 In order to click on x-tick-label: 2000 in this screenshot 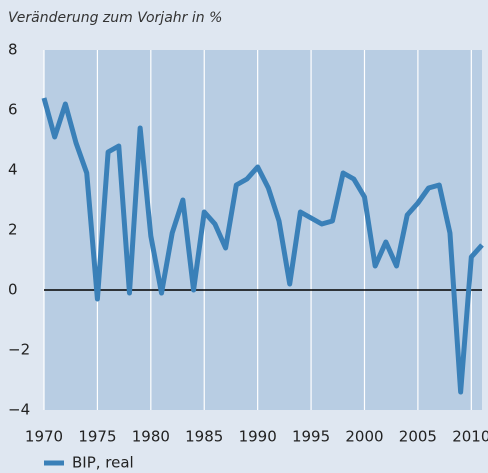, I will do `click(364, 437)`.